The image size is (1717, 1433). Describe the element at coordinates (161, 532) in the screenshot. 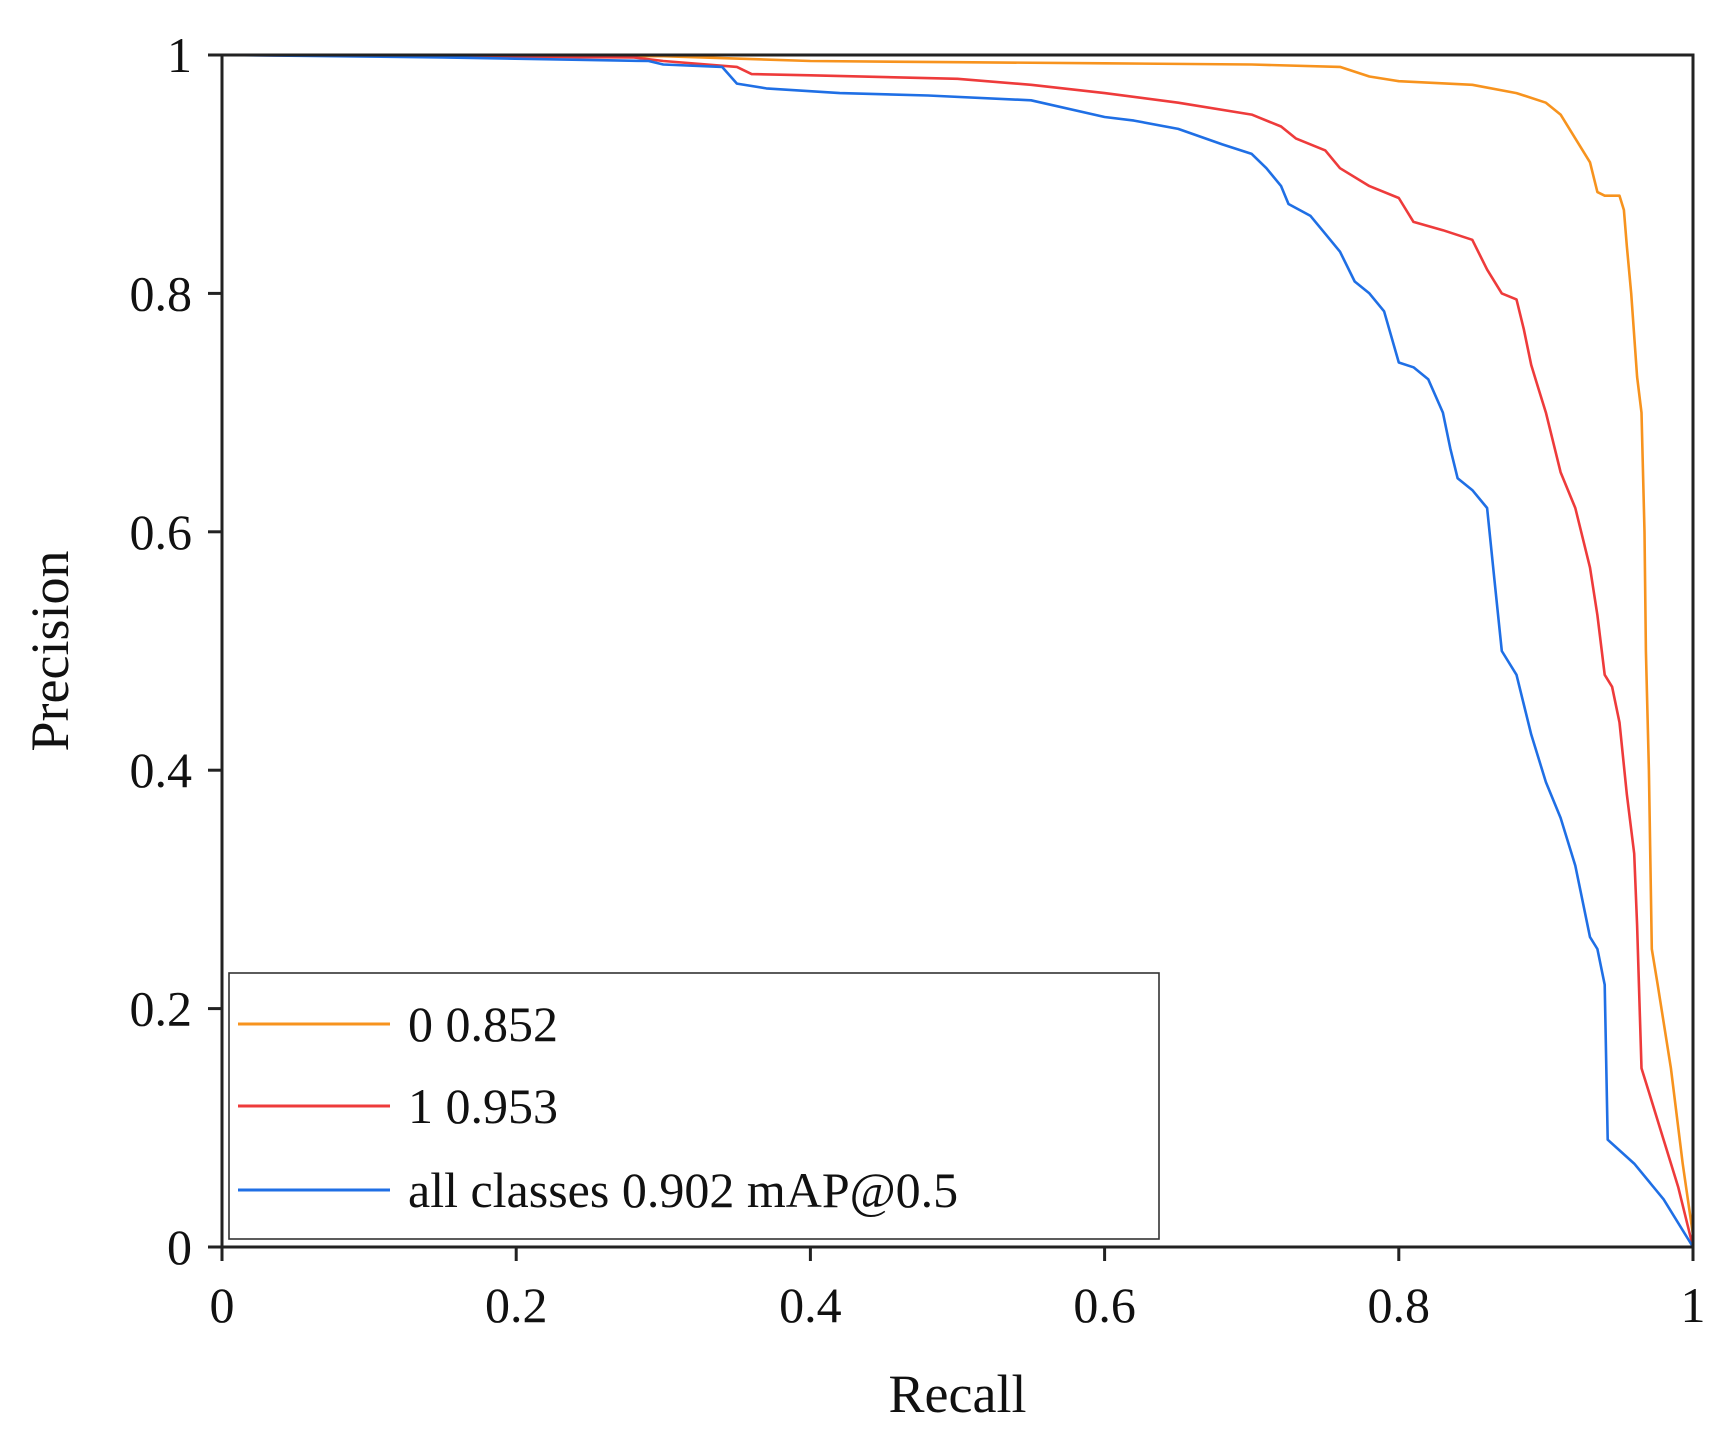

I see `y-tick-label: 0.6` at that location.